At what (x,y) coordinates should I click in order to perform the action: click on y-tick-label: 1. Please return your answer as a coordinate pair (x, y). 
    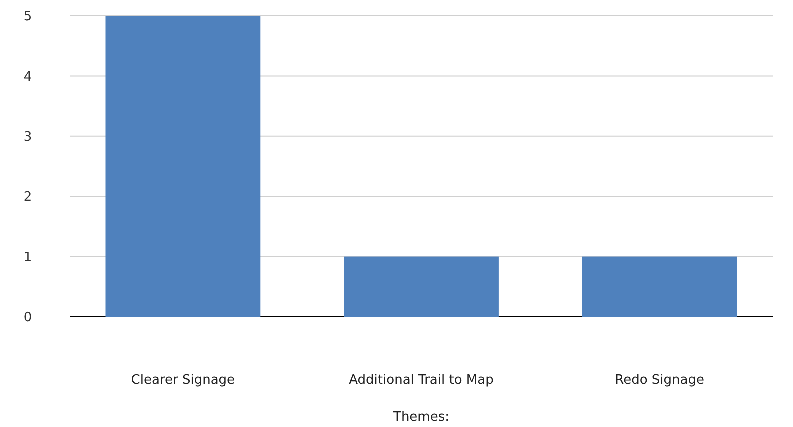
    Looking at the image, I should click on (28, 258).